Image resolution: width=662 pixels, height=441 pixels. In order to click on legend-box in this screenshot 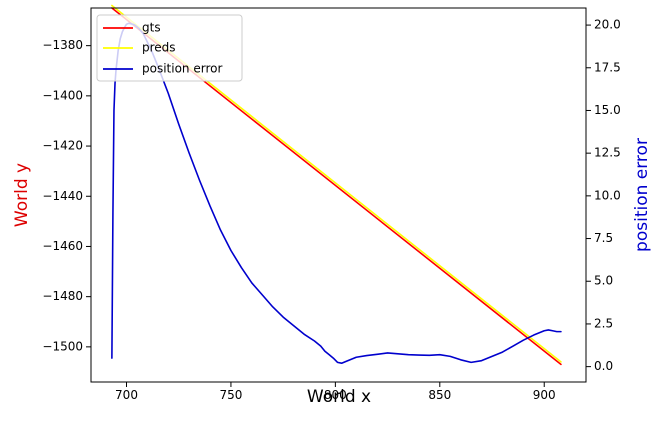, I will do `click(169, 48)`.